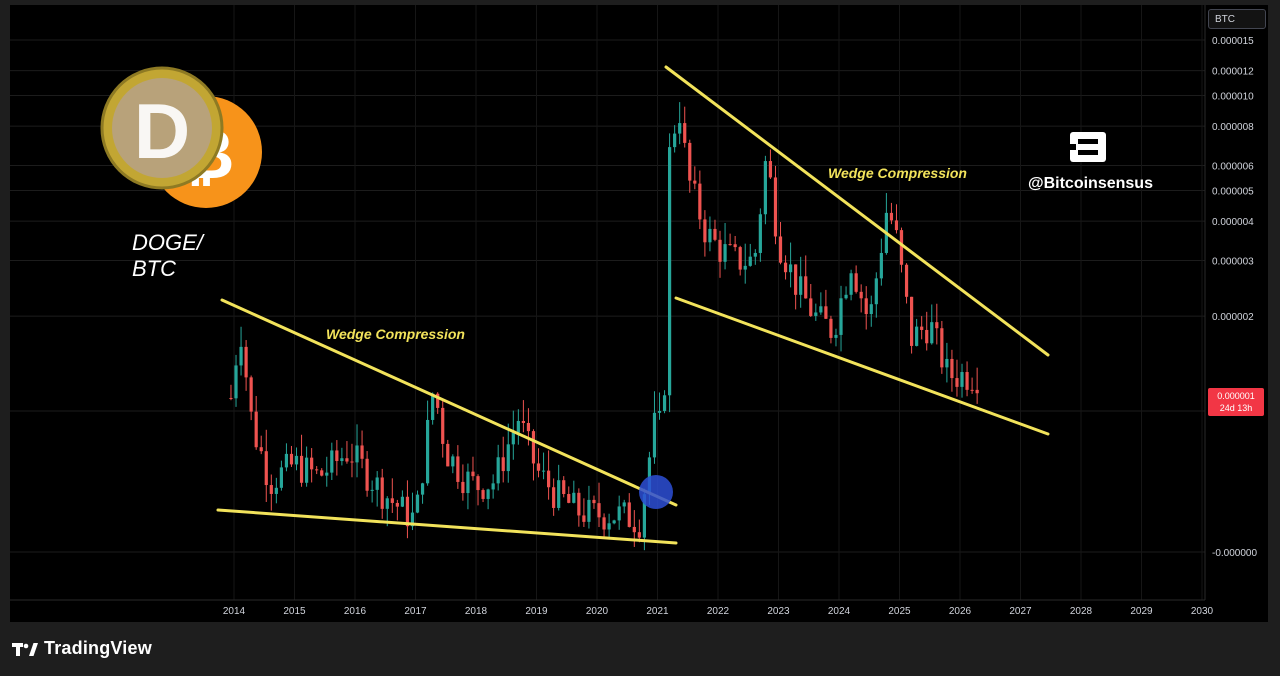  I want to click on dogecoin-logo: D, so click(162, 128).